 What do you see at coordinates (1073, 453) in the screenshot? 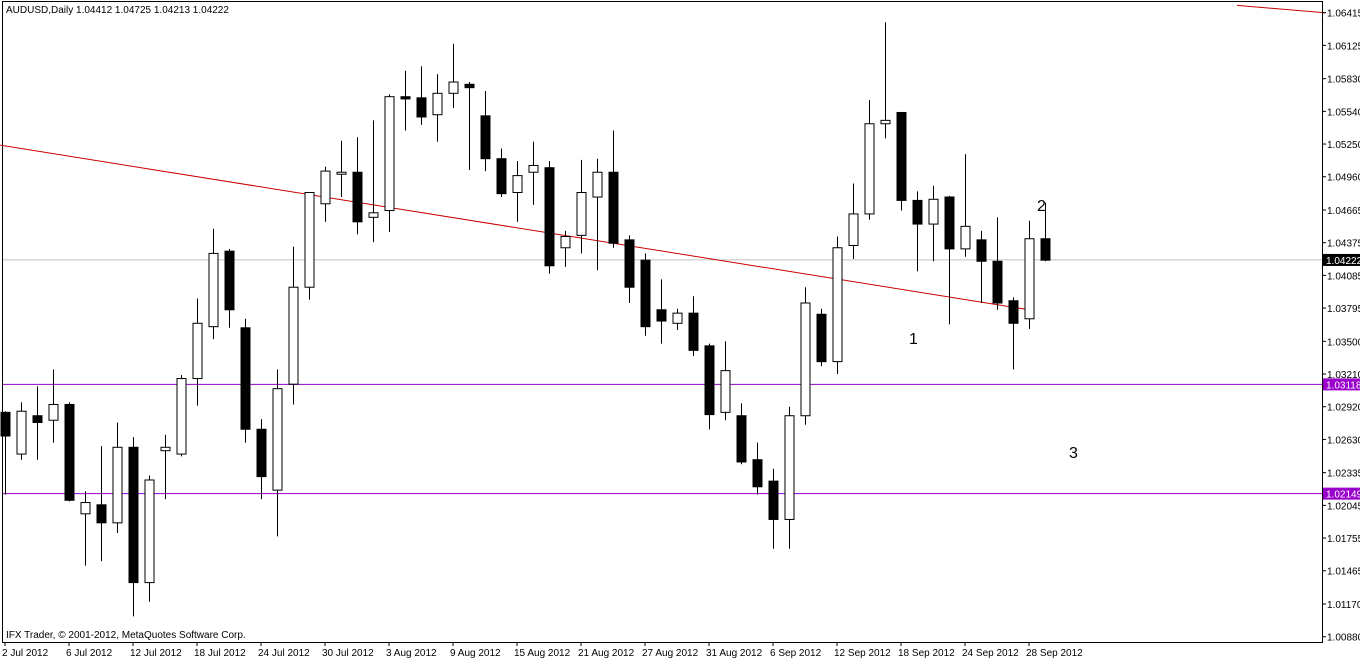
I see `annotation-3: 3` at bounding box center [1073, 453].